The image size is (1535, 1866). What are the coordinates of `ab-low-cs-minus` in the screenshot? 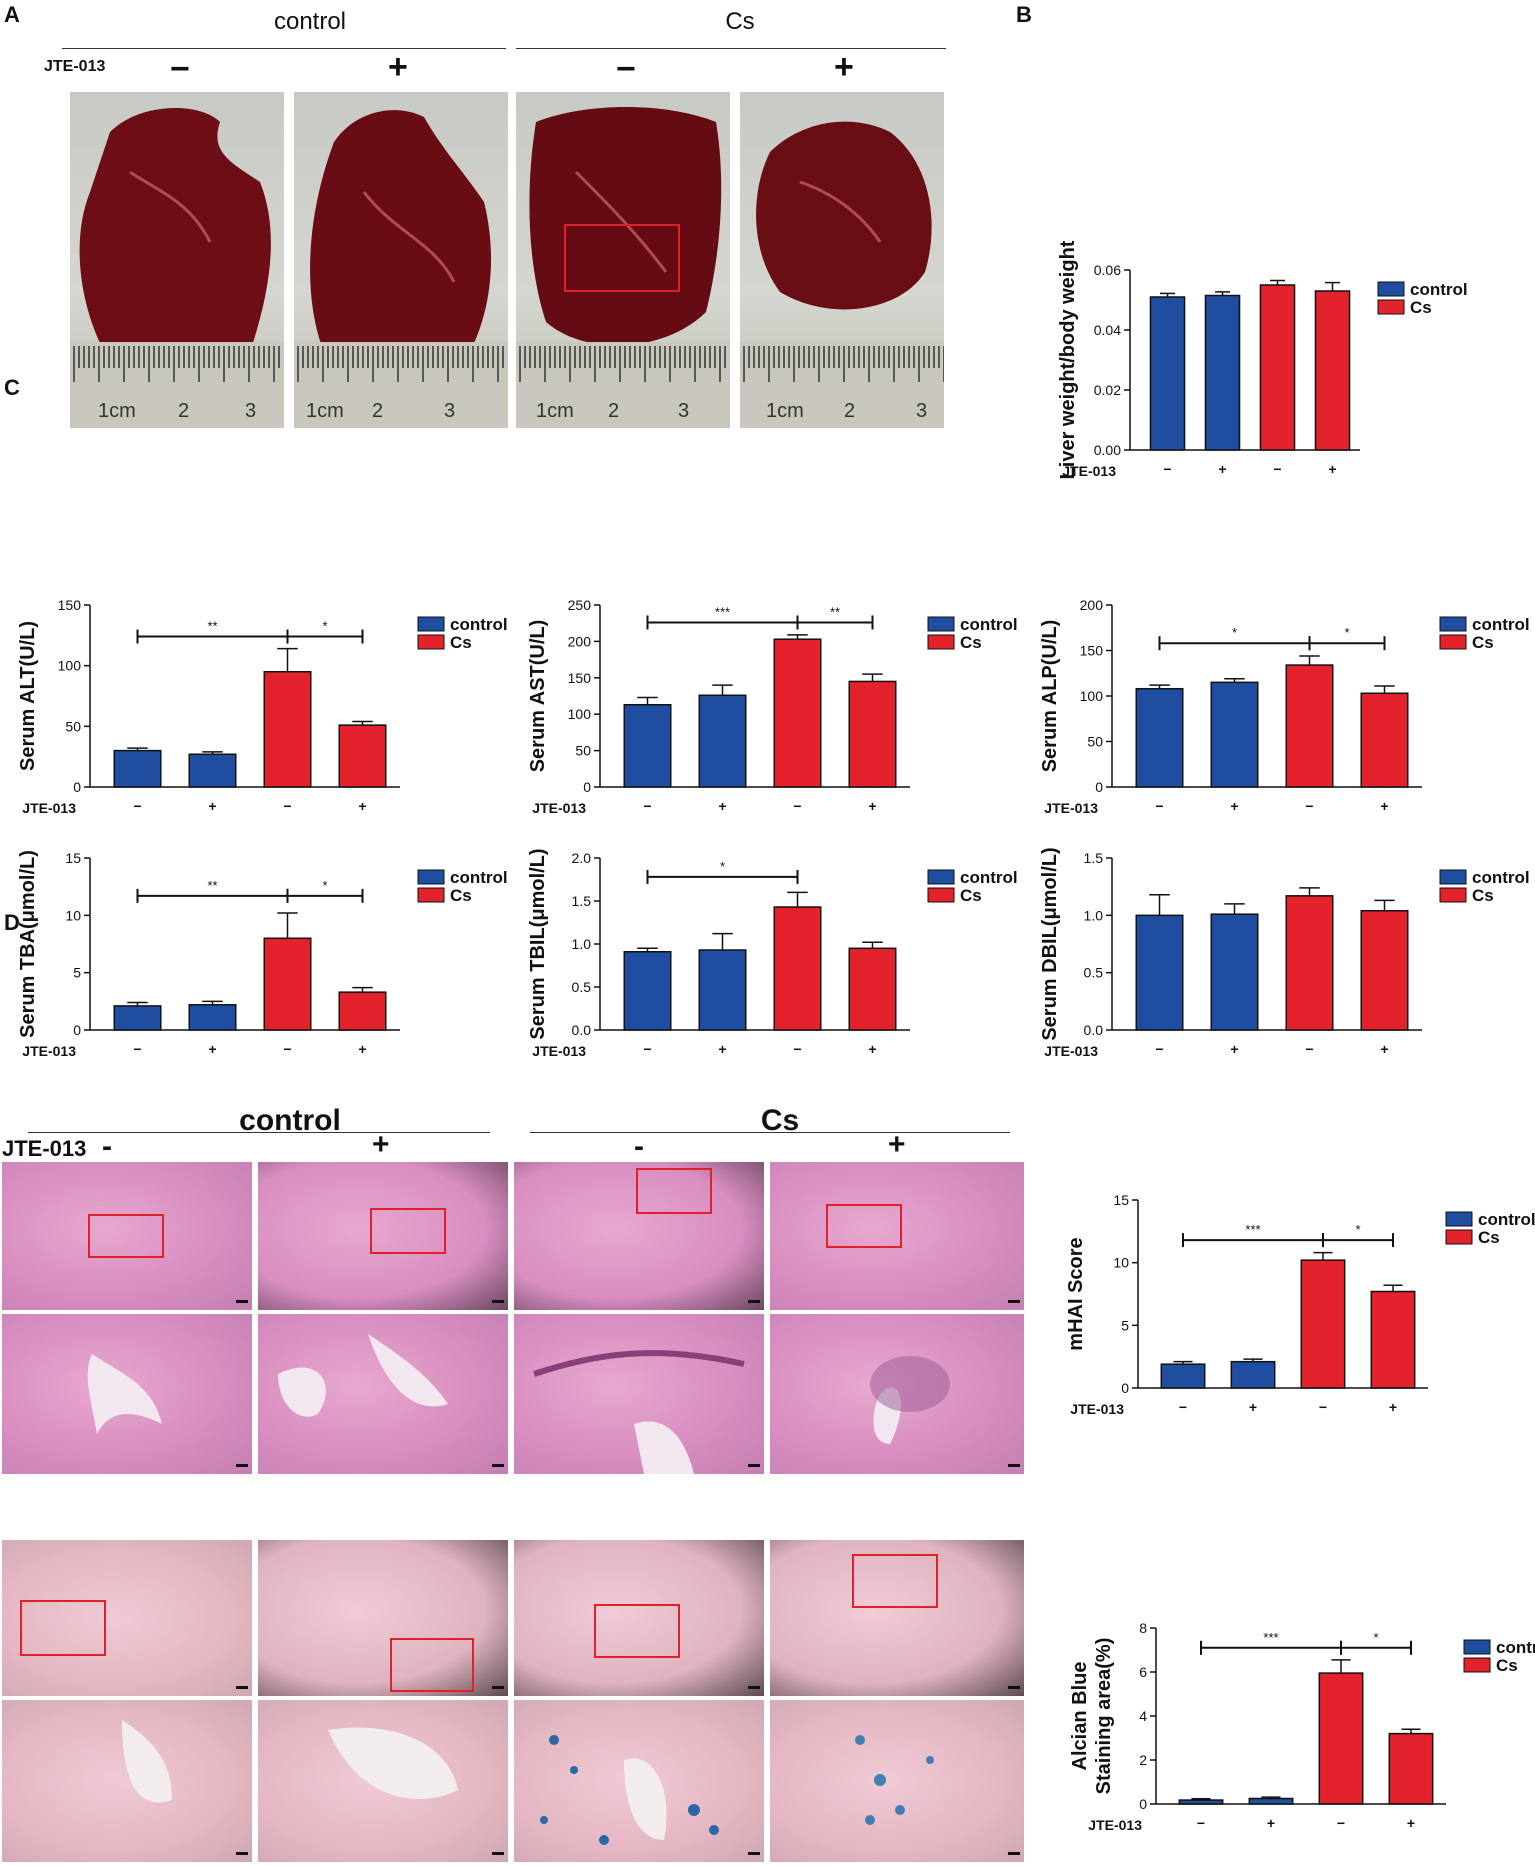 It's located at (639, 1618).